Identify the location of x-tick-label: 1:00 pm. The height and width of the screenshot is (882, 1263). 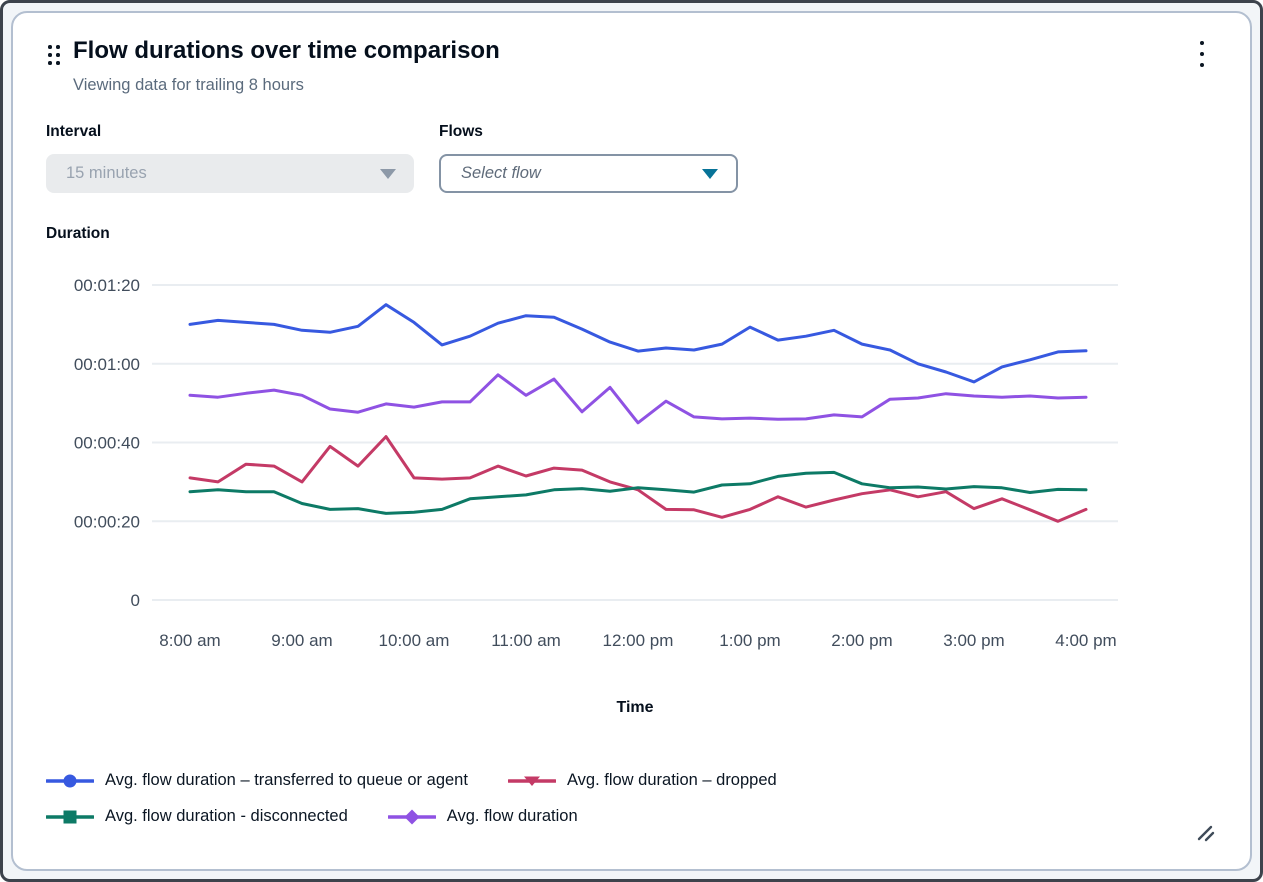
(749, 640).